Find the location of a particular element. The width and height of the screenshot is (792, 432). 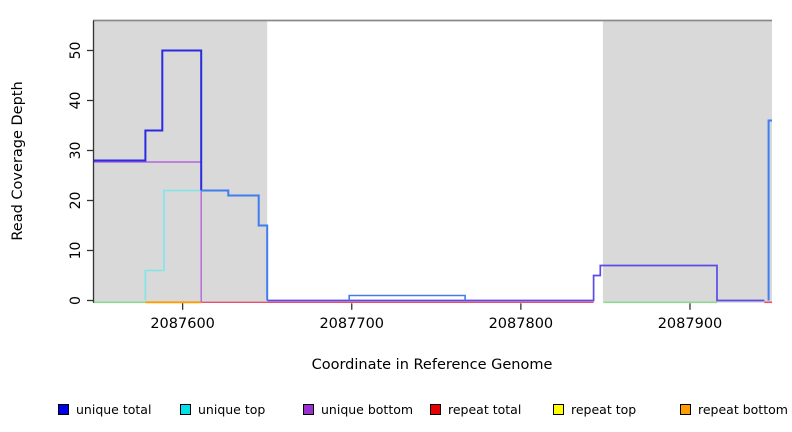

unique-top-line-line is located at coordinates (173, 245).